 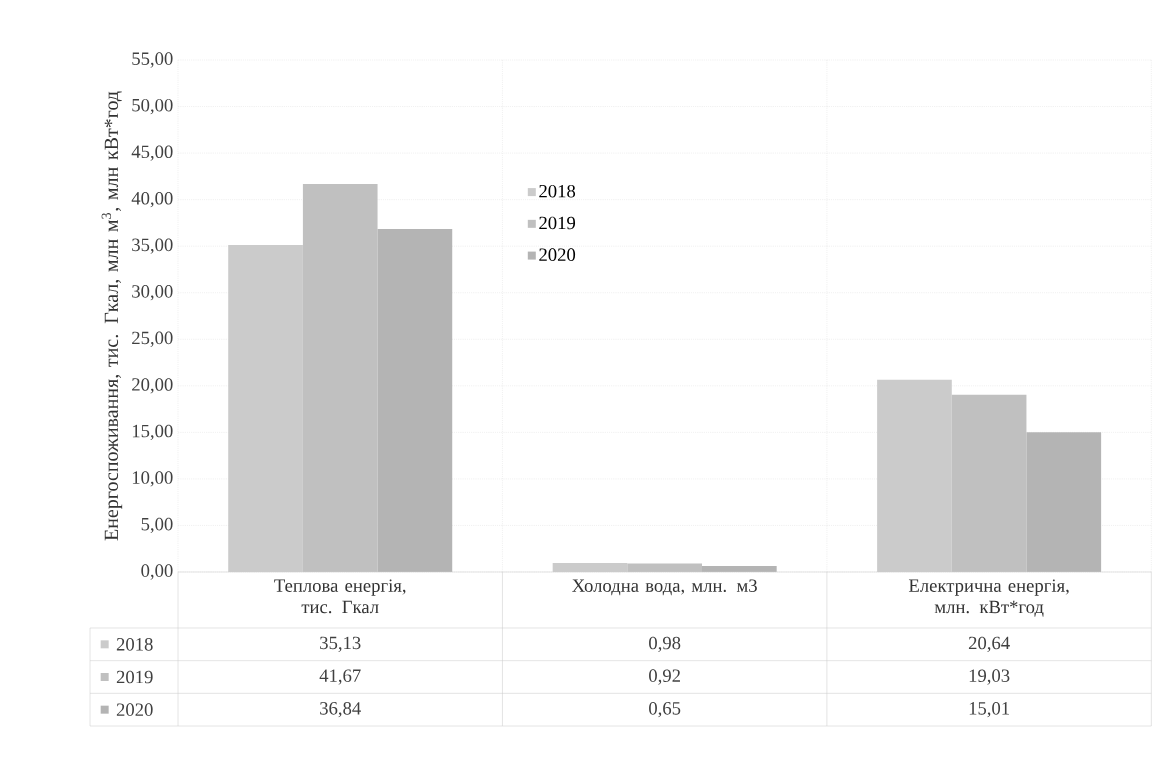 What do you see at coordinates (557, 191) in the screenshot?
I see `legend-label: 2018` at bounding box center [557, 191].